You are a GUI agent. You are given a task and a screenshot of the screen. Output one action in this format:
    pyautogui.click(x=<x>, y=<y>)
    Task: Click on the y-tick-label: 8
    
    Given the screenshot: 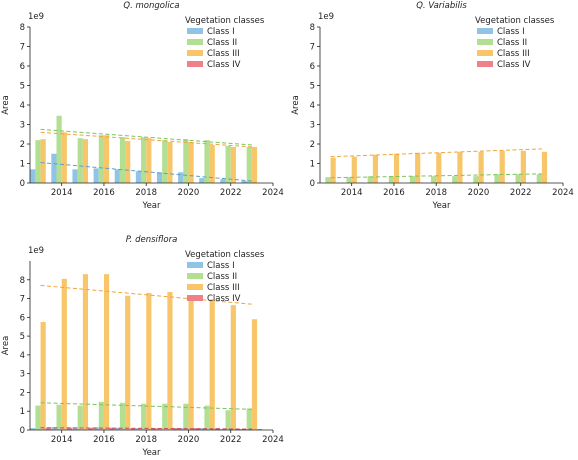 What is the action you would take?
    pyautogui.click(x=312, y=28)
    